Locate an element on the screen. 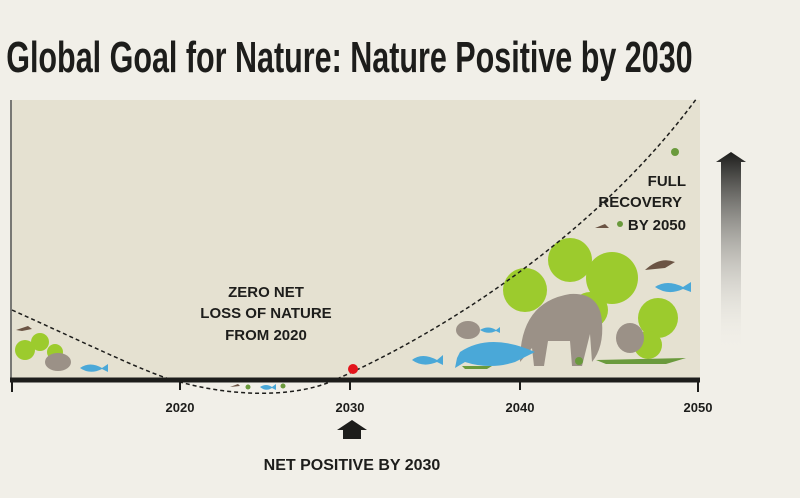 The width and height of the screenshot is (800, 498). tick-label-2050: 2050 is located at coordinates (698, 407).